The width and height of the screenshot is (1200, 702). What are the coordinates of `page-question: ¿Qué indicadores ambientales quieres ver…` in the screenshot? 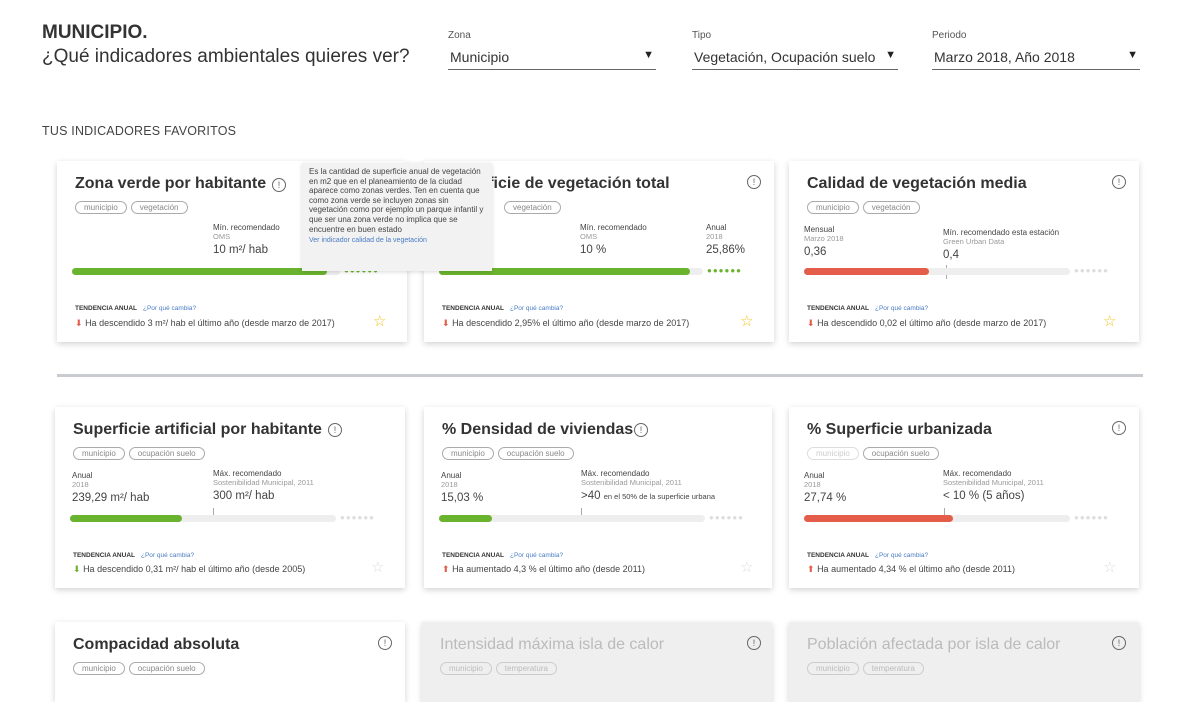 It's located at (226, 56).